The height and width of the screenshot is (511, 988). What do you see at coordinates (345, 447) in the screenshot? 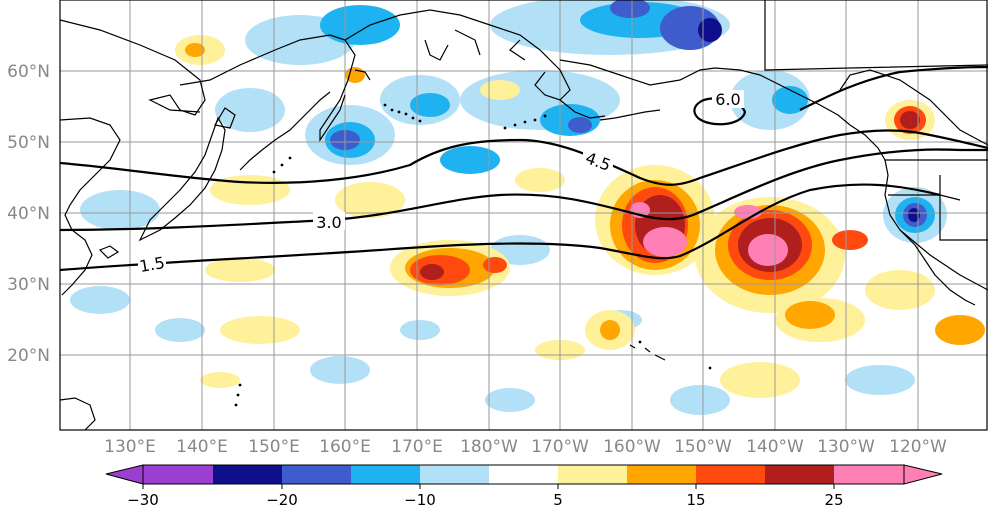
I see `lon-label-160e: 160°E` at bounding box center [345, 447].